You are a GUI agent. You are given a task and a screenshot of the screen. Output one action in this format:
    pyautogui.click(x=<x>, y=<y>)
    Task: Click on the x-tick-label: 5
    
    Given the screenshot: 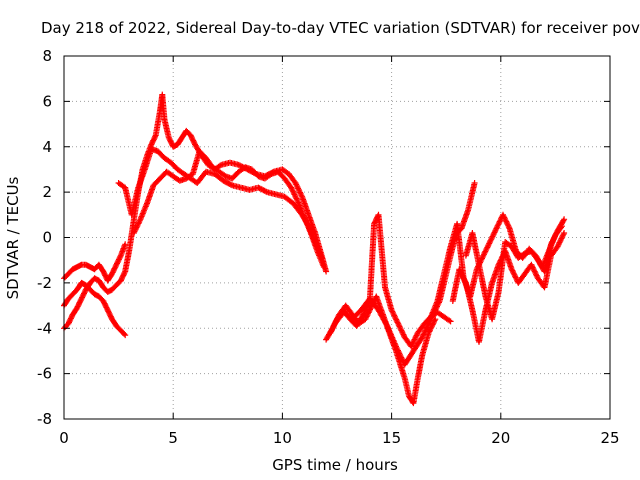 What is the action you would take?
    pyautogui.click(x=173, y=438)
    